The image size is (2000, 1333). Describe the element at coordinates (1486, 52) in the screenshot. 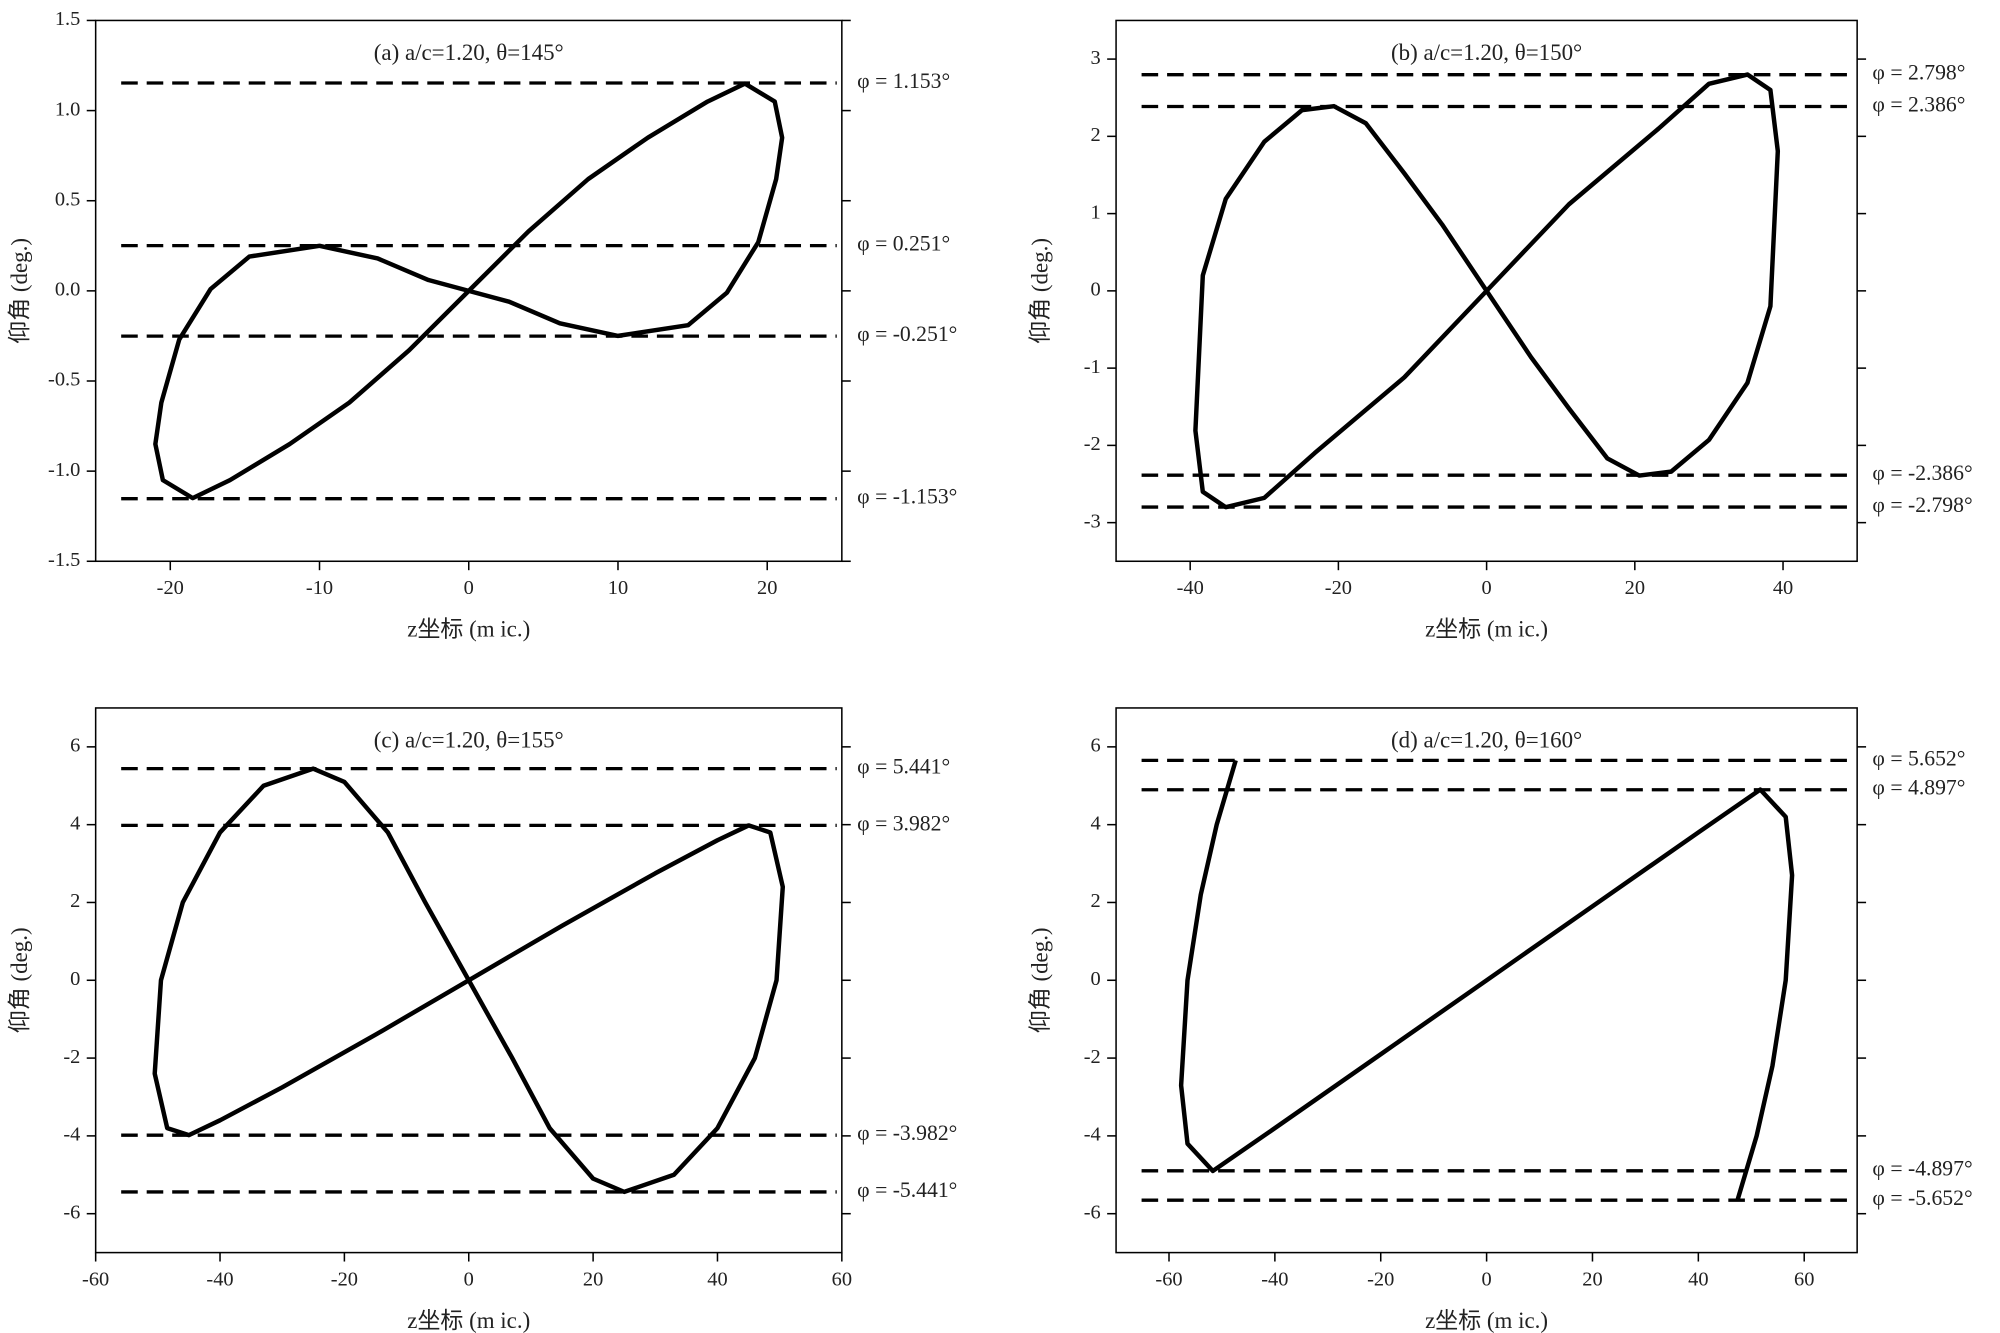

I see `panel-title: (b) a/c=1.20, θ=150°` at that location.